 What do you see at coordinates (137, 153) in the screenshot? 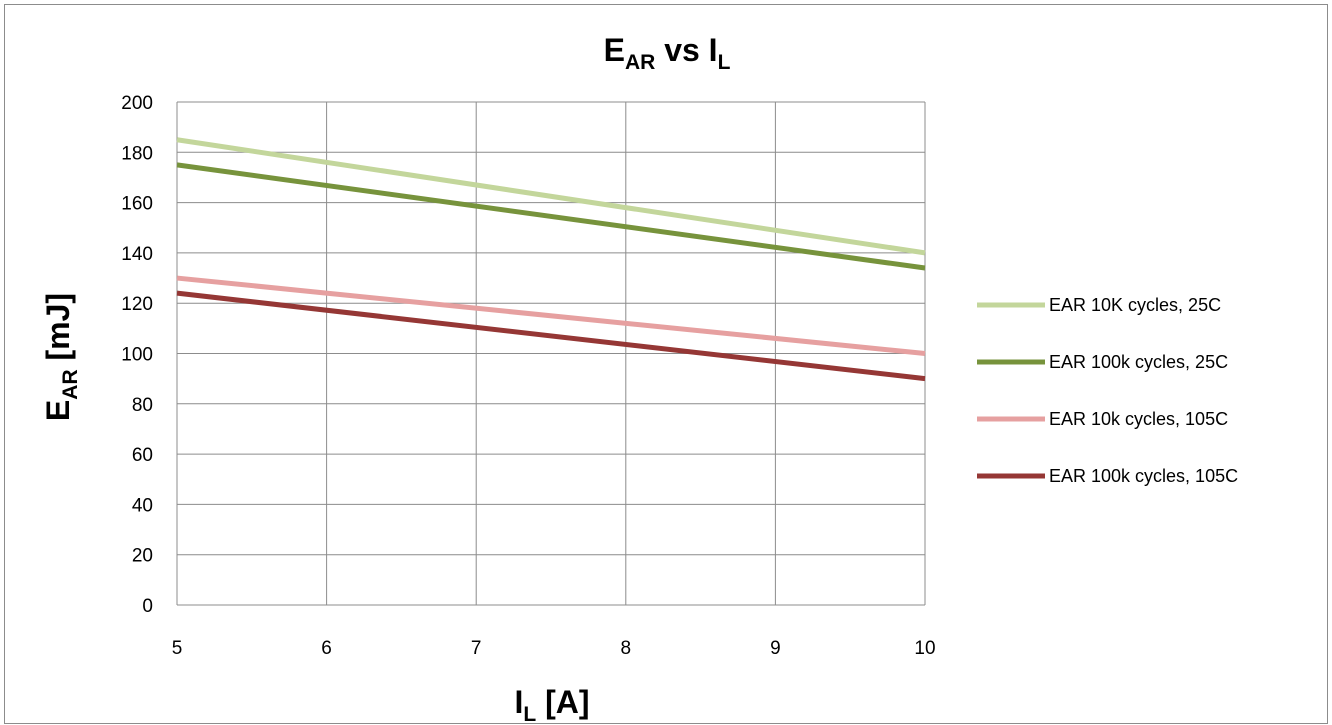
I see `y-tick-label-9: 180` at bounding box center [137, 153].